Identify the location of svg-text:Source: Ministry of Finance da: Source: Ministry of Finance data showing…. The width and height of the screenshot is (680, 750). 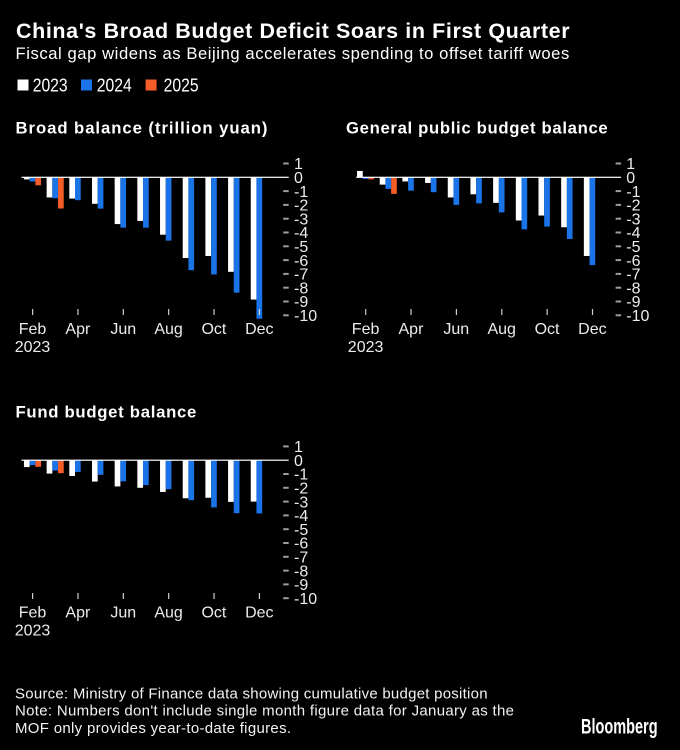
(251, 694).